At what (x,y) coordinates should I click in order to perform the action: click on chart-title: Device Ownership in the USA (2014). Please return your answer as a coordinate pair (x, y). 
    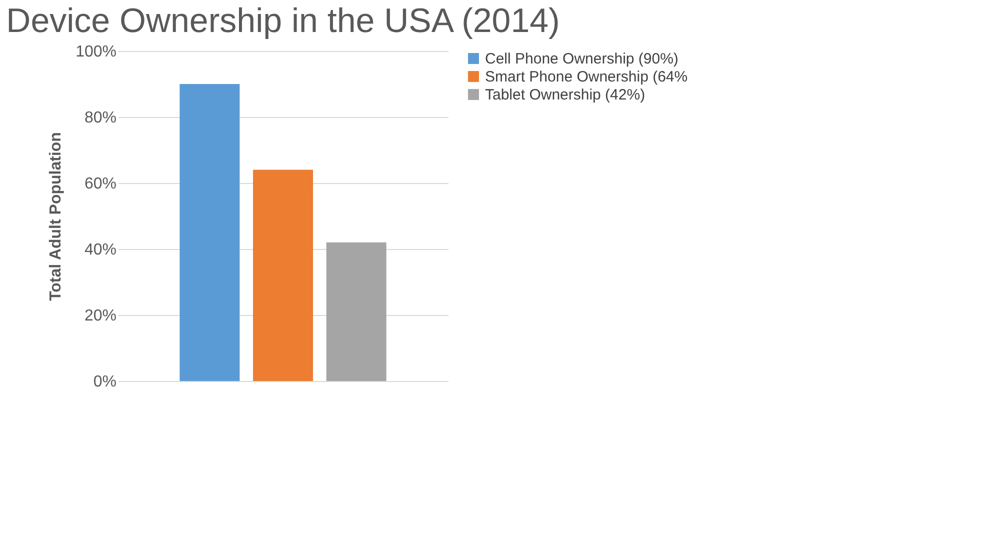
    Looking at the image, I should click on (283, 21).